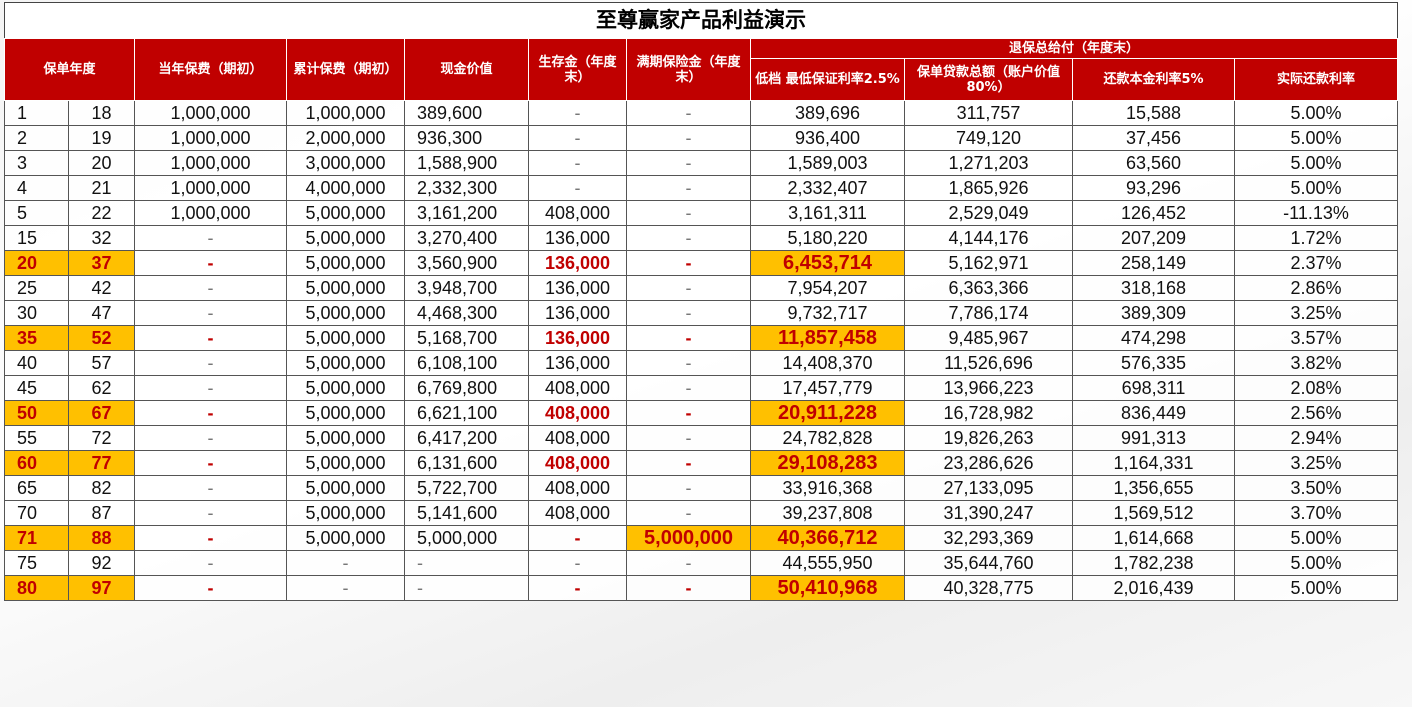 The height and width of the screenshot is (707, 1412). What do you see at coordinates (828, 188) in the screenshot?
I see `cell-low-tier-surrender: 2,332,407` at bounding box center [828, 188].